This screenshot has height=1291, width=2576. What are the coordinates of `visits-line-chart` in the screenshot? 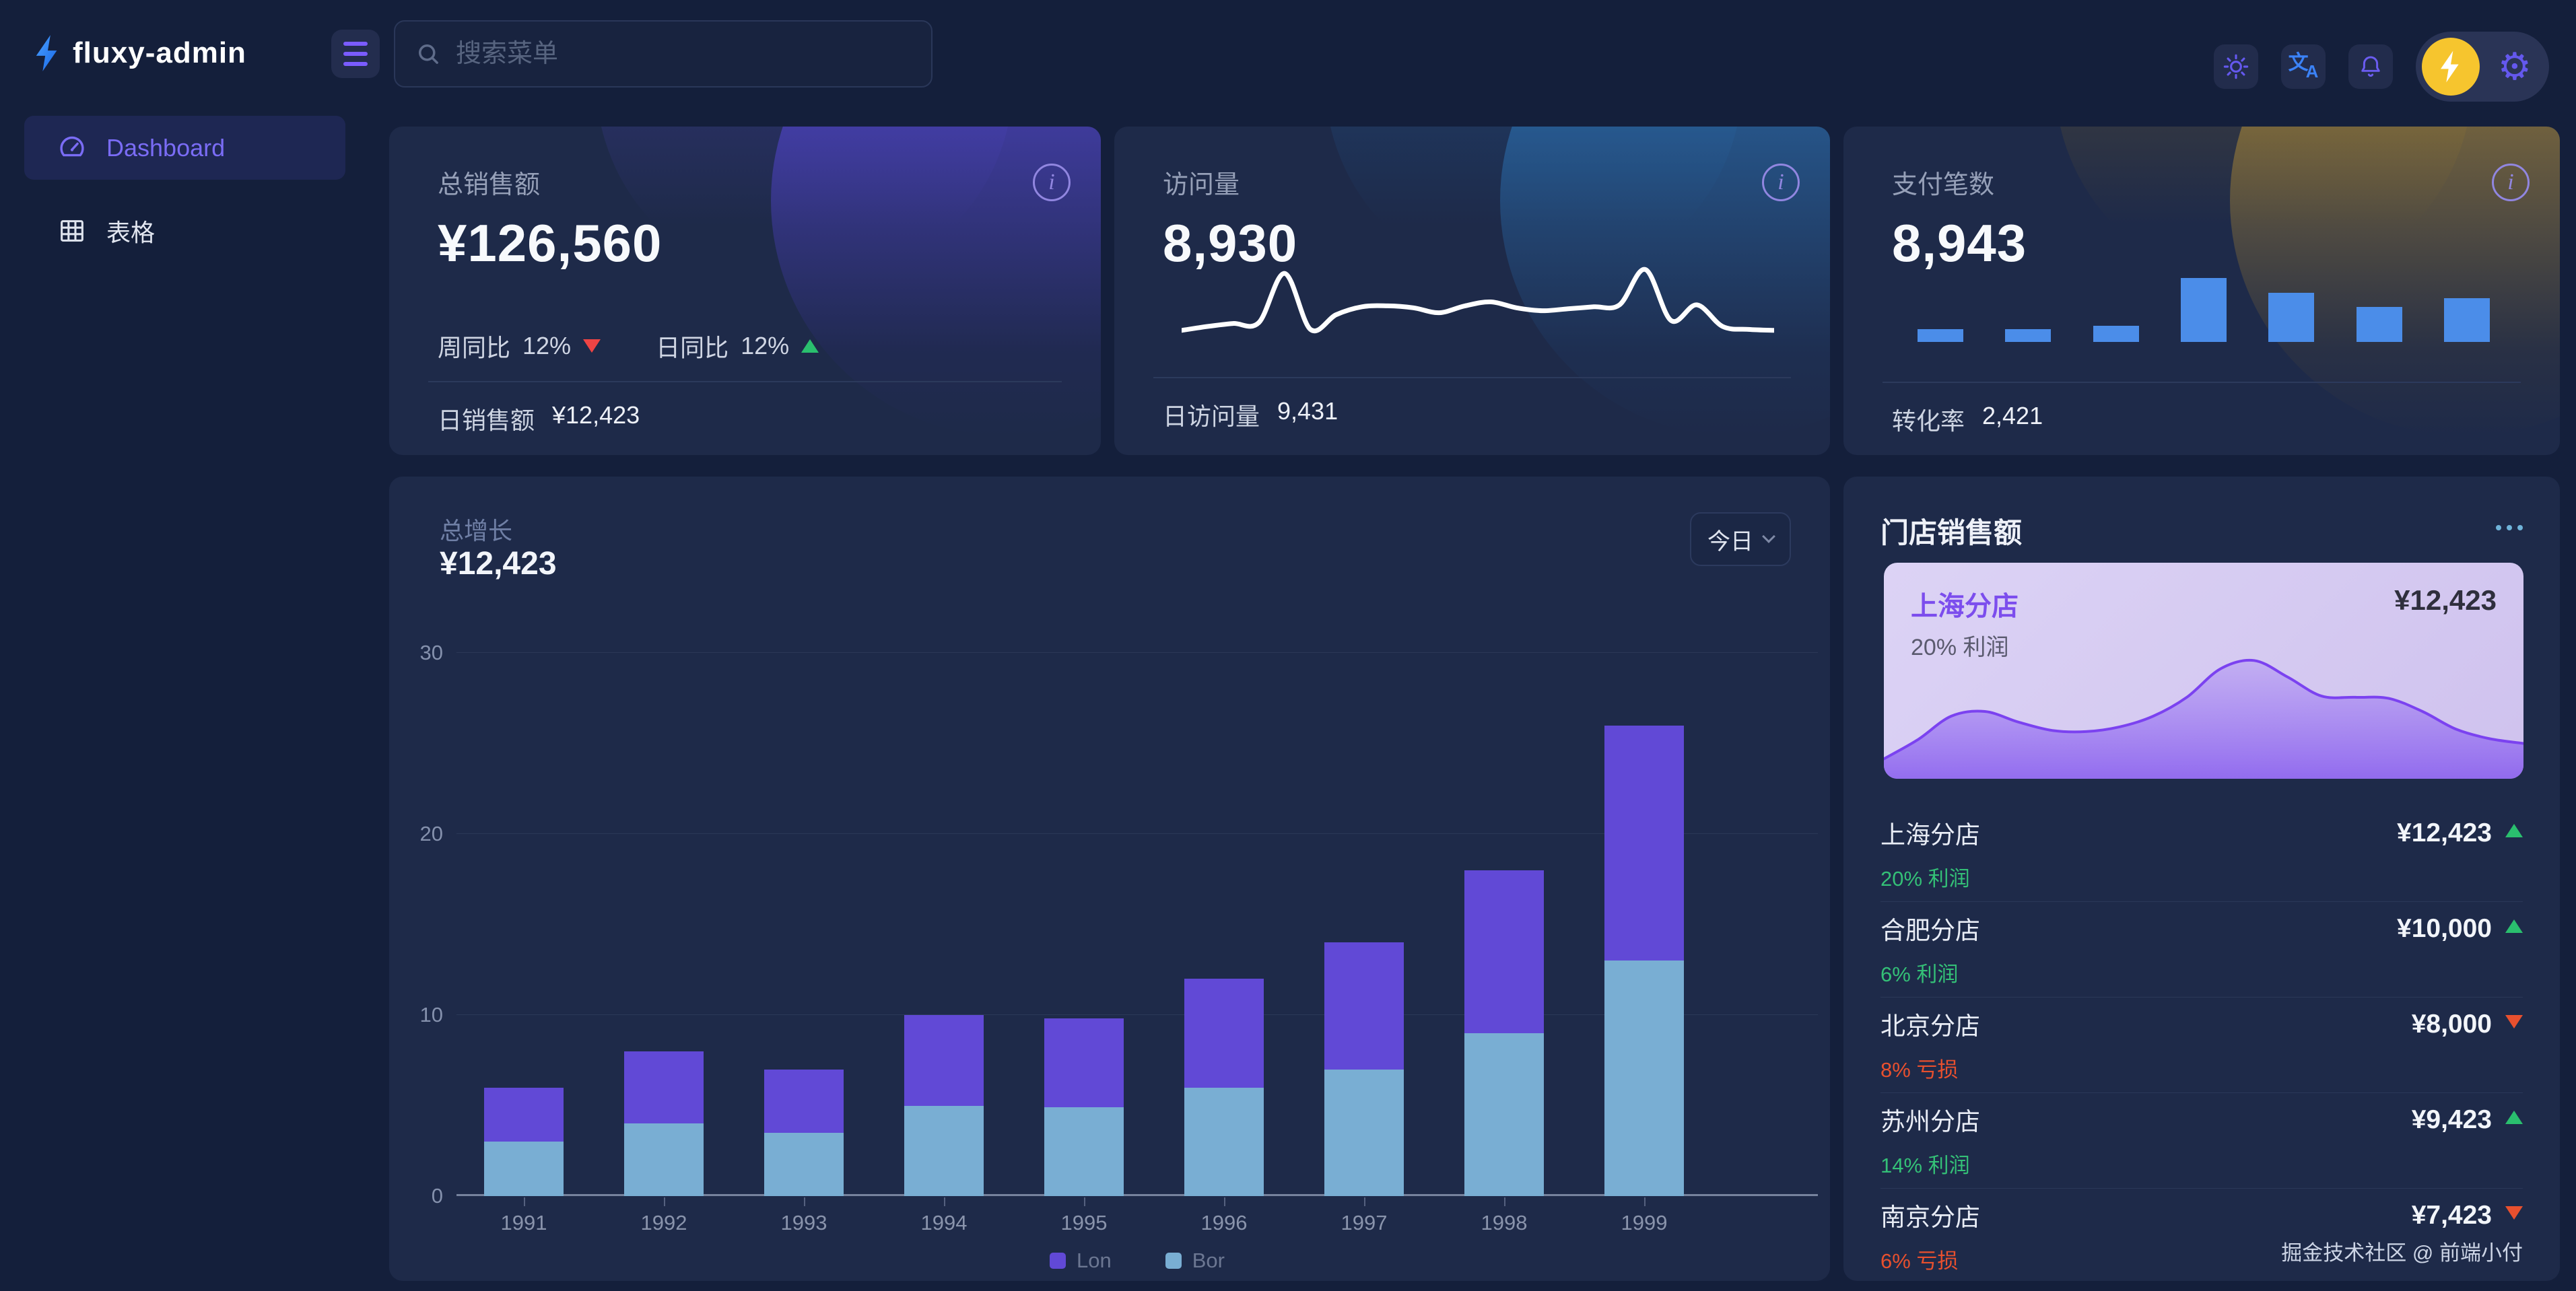 It's located at (1478, 300).